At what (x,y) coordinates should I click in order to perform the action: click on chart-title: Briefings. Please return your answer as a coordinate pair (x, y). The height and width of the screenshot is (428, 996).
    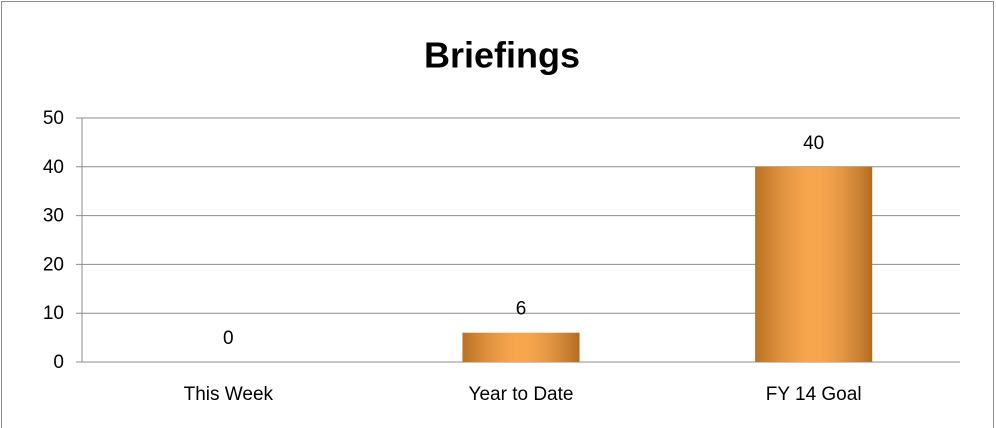
    Looking at the image, I should click on (502, 55).